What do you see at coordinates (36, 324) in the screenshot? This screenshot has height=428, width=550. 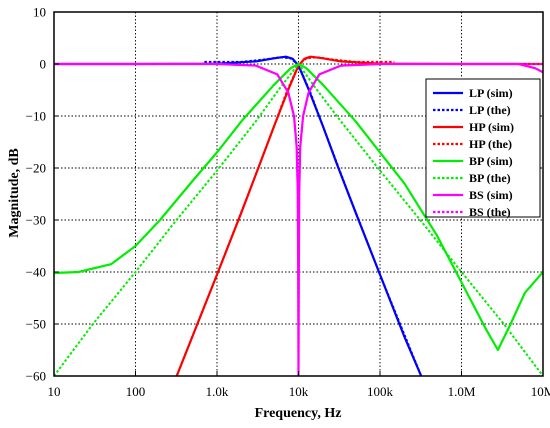 I see `y-tick-label: −50` at bounding box center [36, 324].